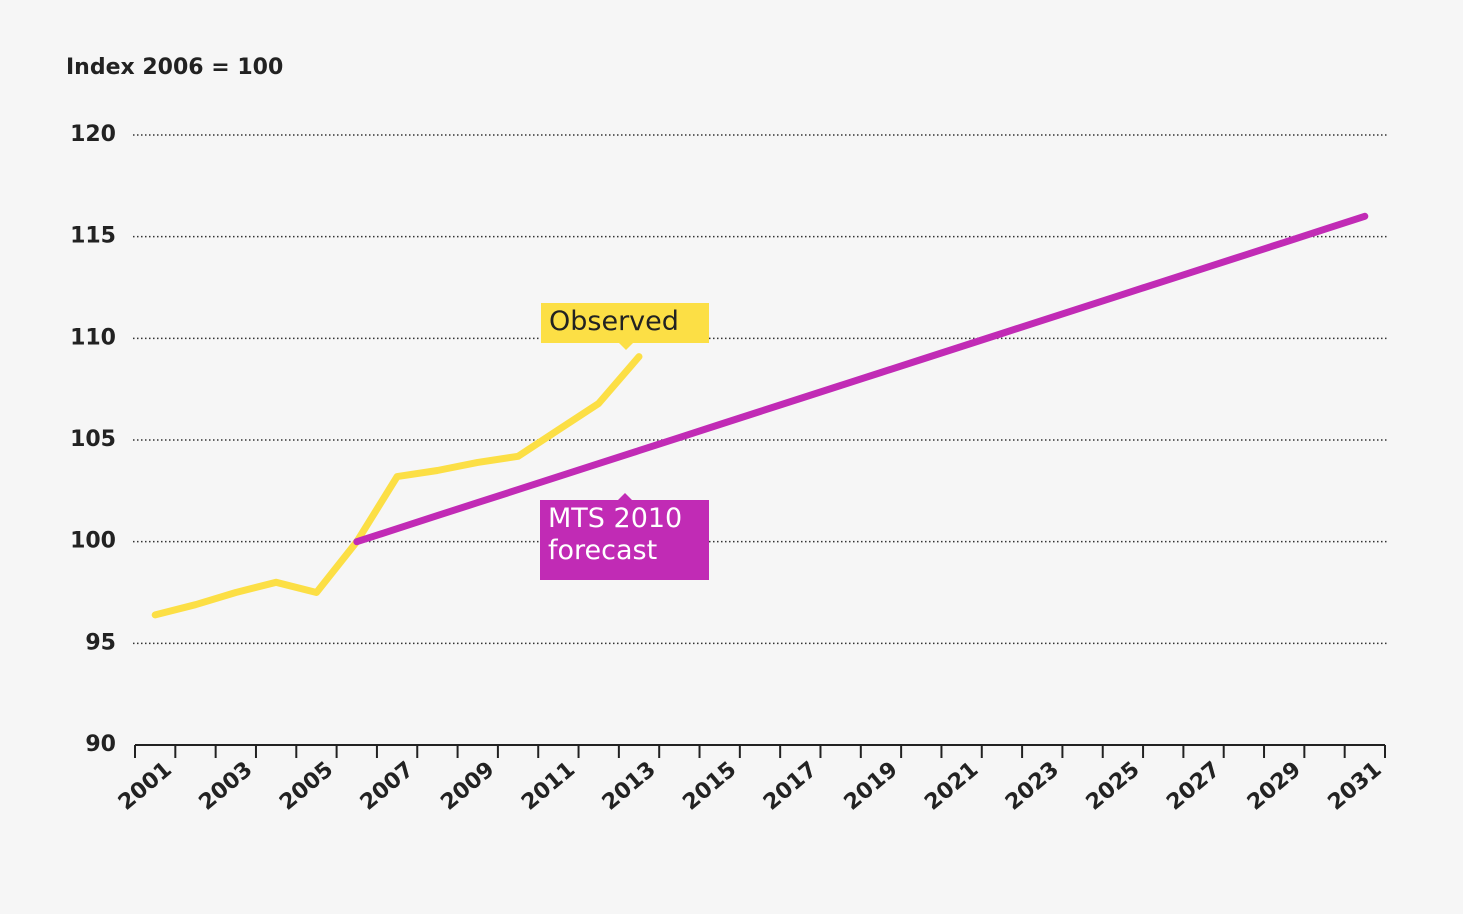 This screenshot has width=1463, height=914. What do you see at coordinates (1193, 786) in the screenshot?
I see `x-tick-label: 2027` at bounding box center [1193, 786].